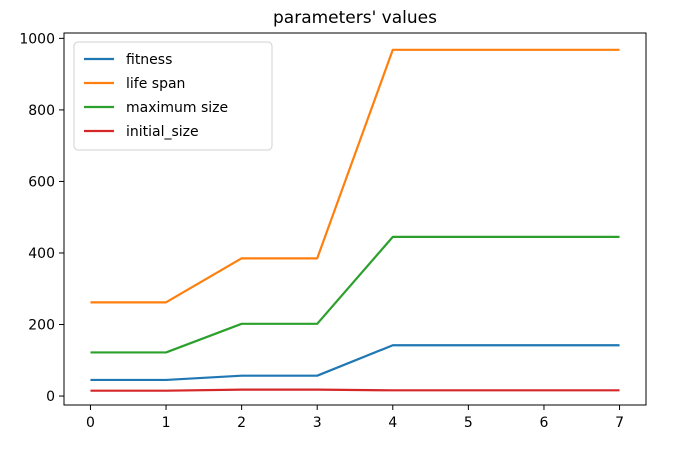 This screenshot has height=453, width=688. Describe the element at coordinates (41, 326) in the screenshot. I see `y-tick-label: 200` at that location.